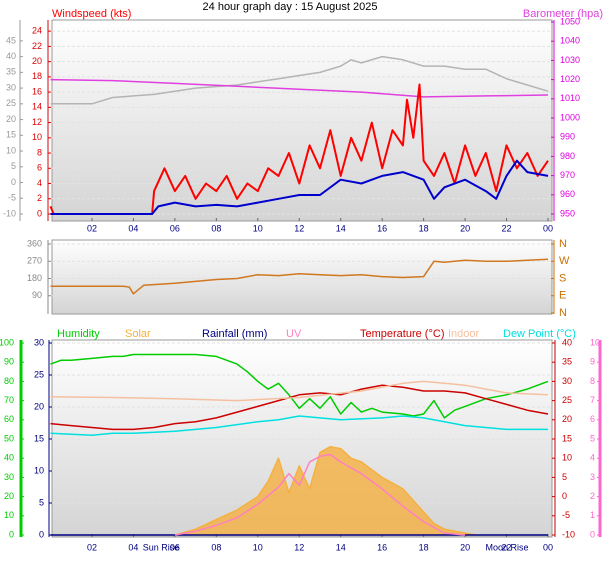 The width and height of the screenshot is (608, 561). Describe the element at coordinates (34, 243) in the screenshot. I see `y-tick-label: 360` at that location.